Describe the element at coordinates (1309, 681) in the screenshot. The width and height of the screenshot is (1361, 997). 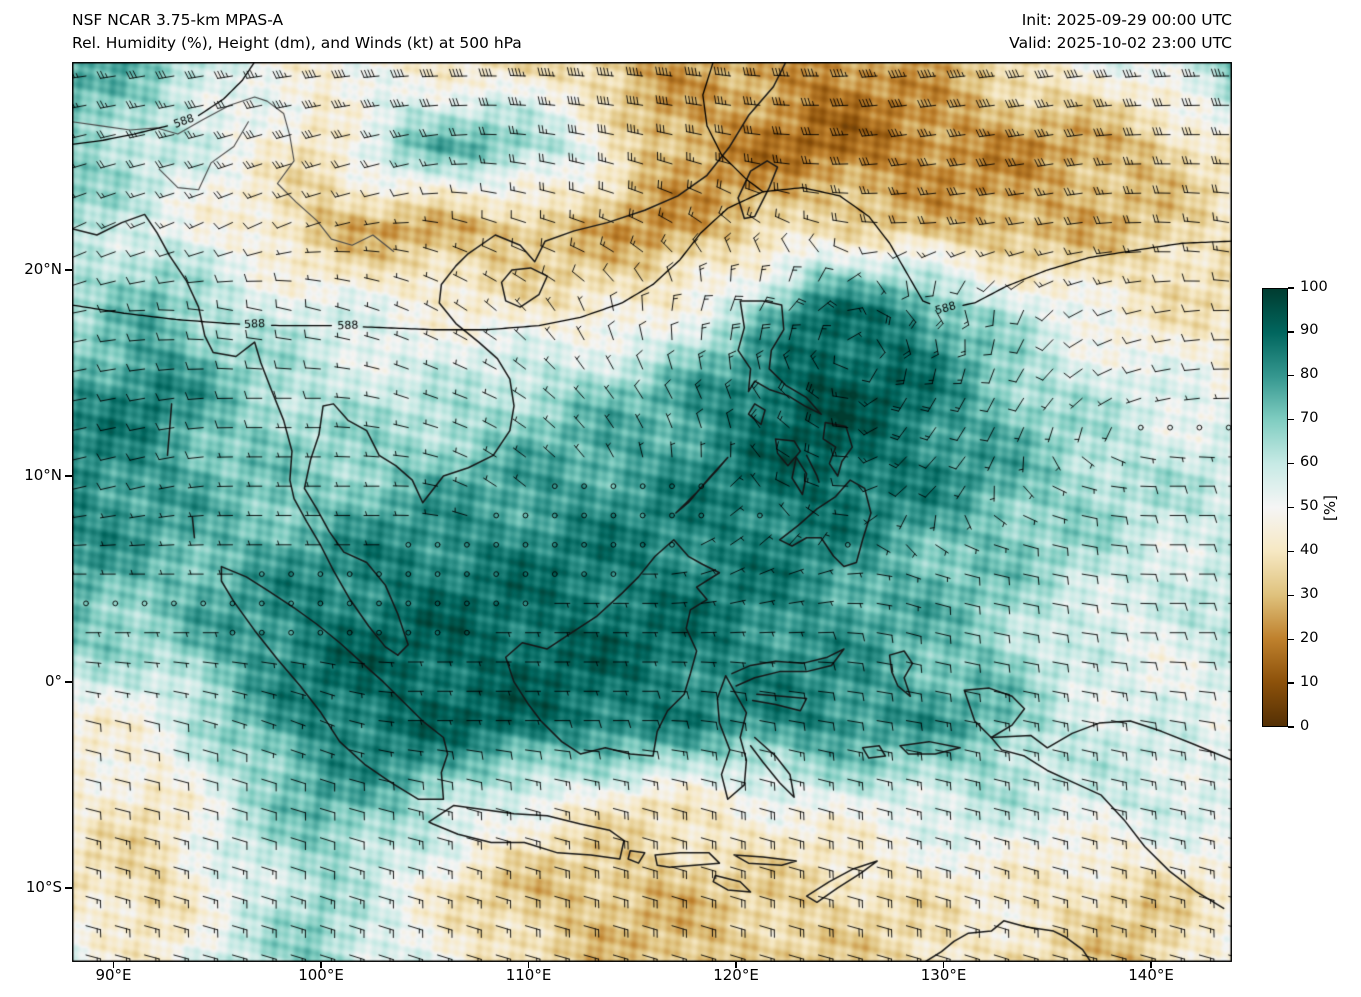
I see `colorbar-tick-label: 10` at that location.